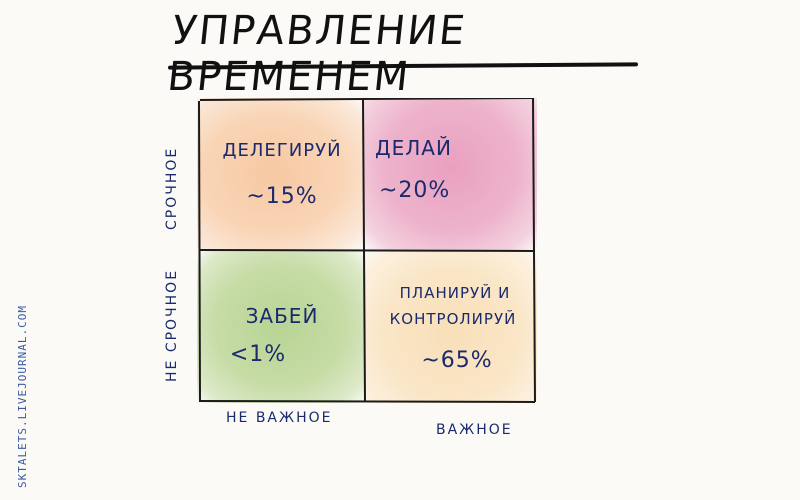  What do you see at coordinates (457, 360) in the screenshot?
I see `cell-value-plan: ~65%` at bounding box center [457, 360].